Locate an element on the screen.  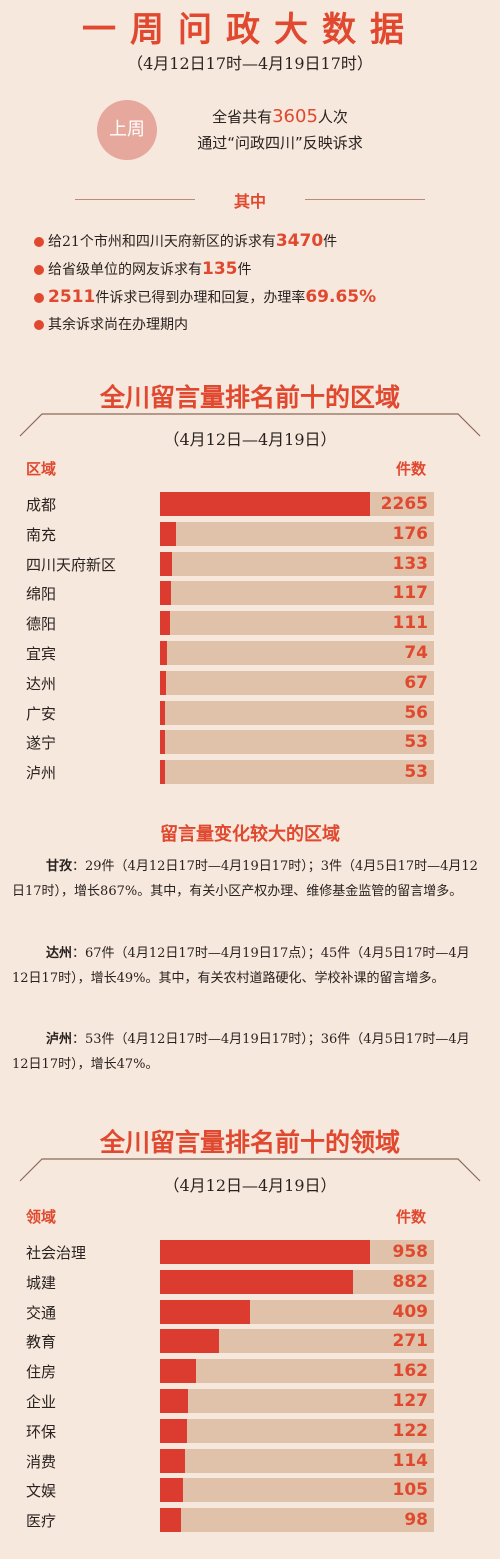
summary-item: 给省级单位的网友诉求有135件 is located at coordinates (259, 269).